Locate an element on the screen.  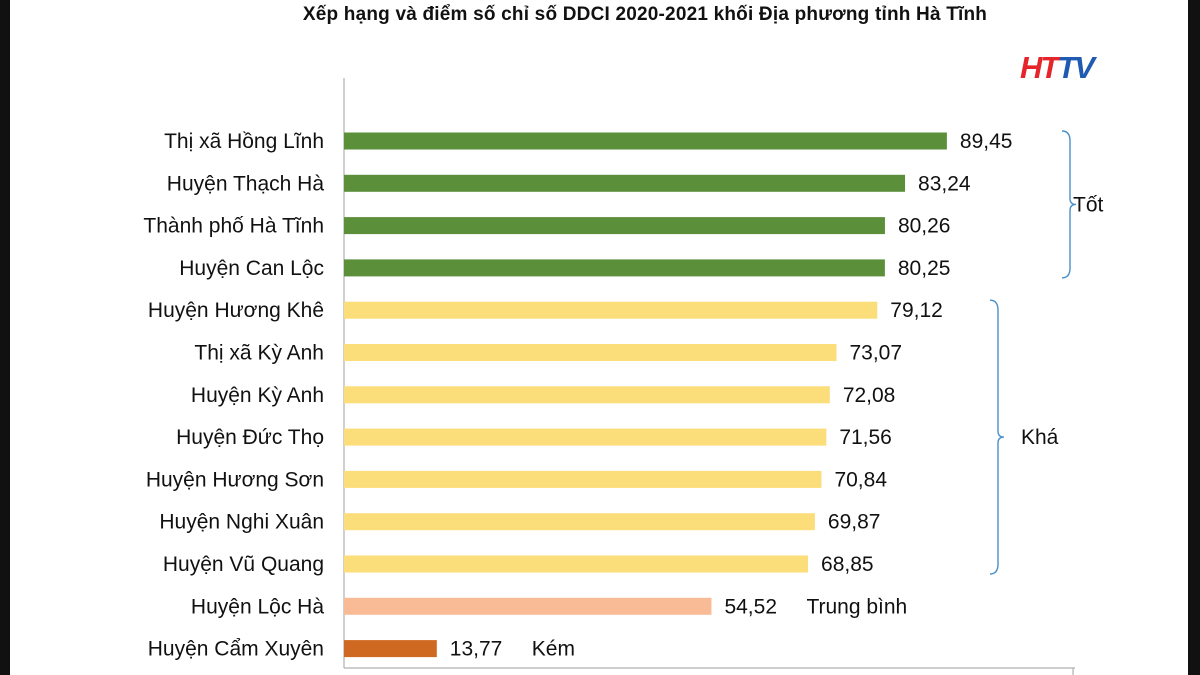
value-label: 69,87 is located at coordinates (854, 522).